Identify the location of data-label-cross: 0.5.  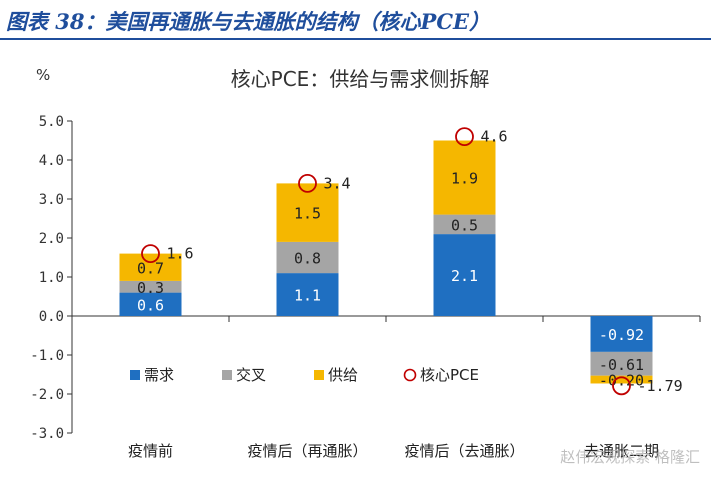
(464, 225).